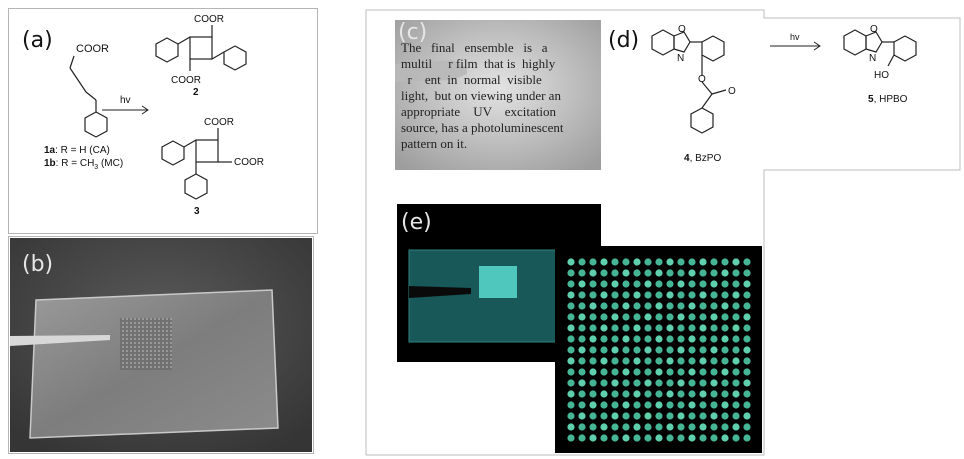 This screenshot has width=964, height=459. Describe the element at coordinates (440, 292) in the screenshot. I see `tweezer-e` at that location.